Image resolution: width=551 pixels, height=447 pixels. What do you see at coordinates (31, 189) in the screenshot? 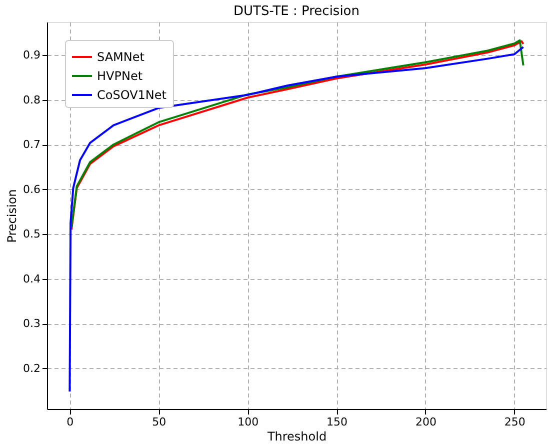
I see `y-tick-label: 0.6` at bounding box center [31, 189].